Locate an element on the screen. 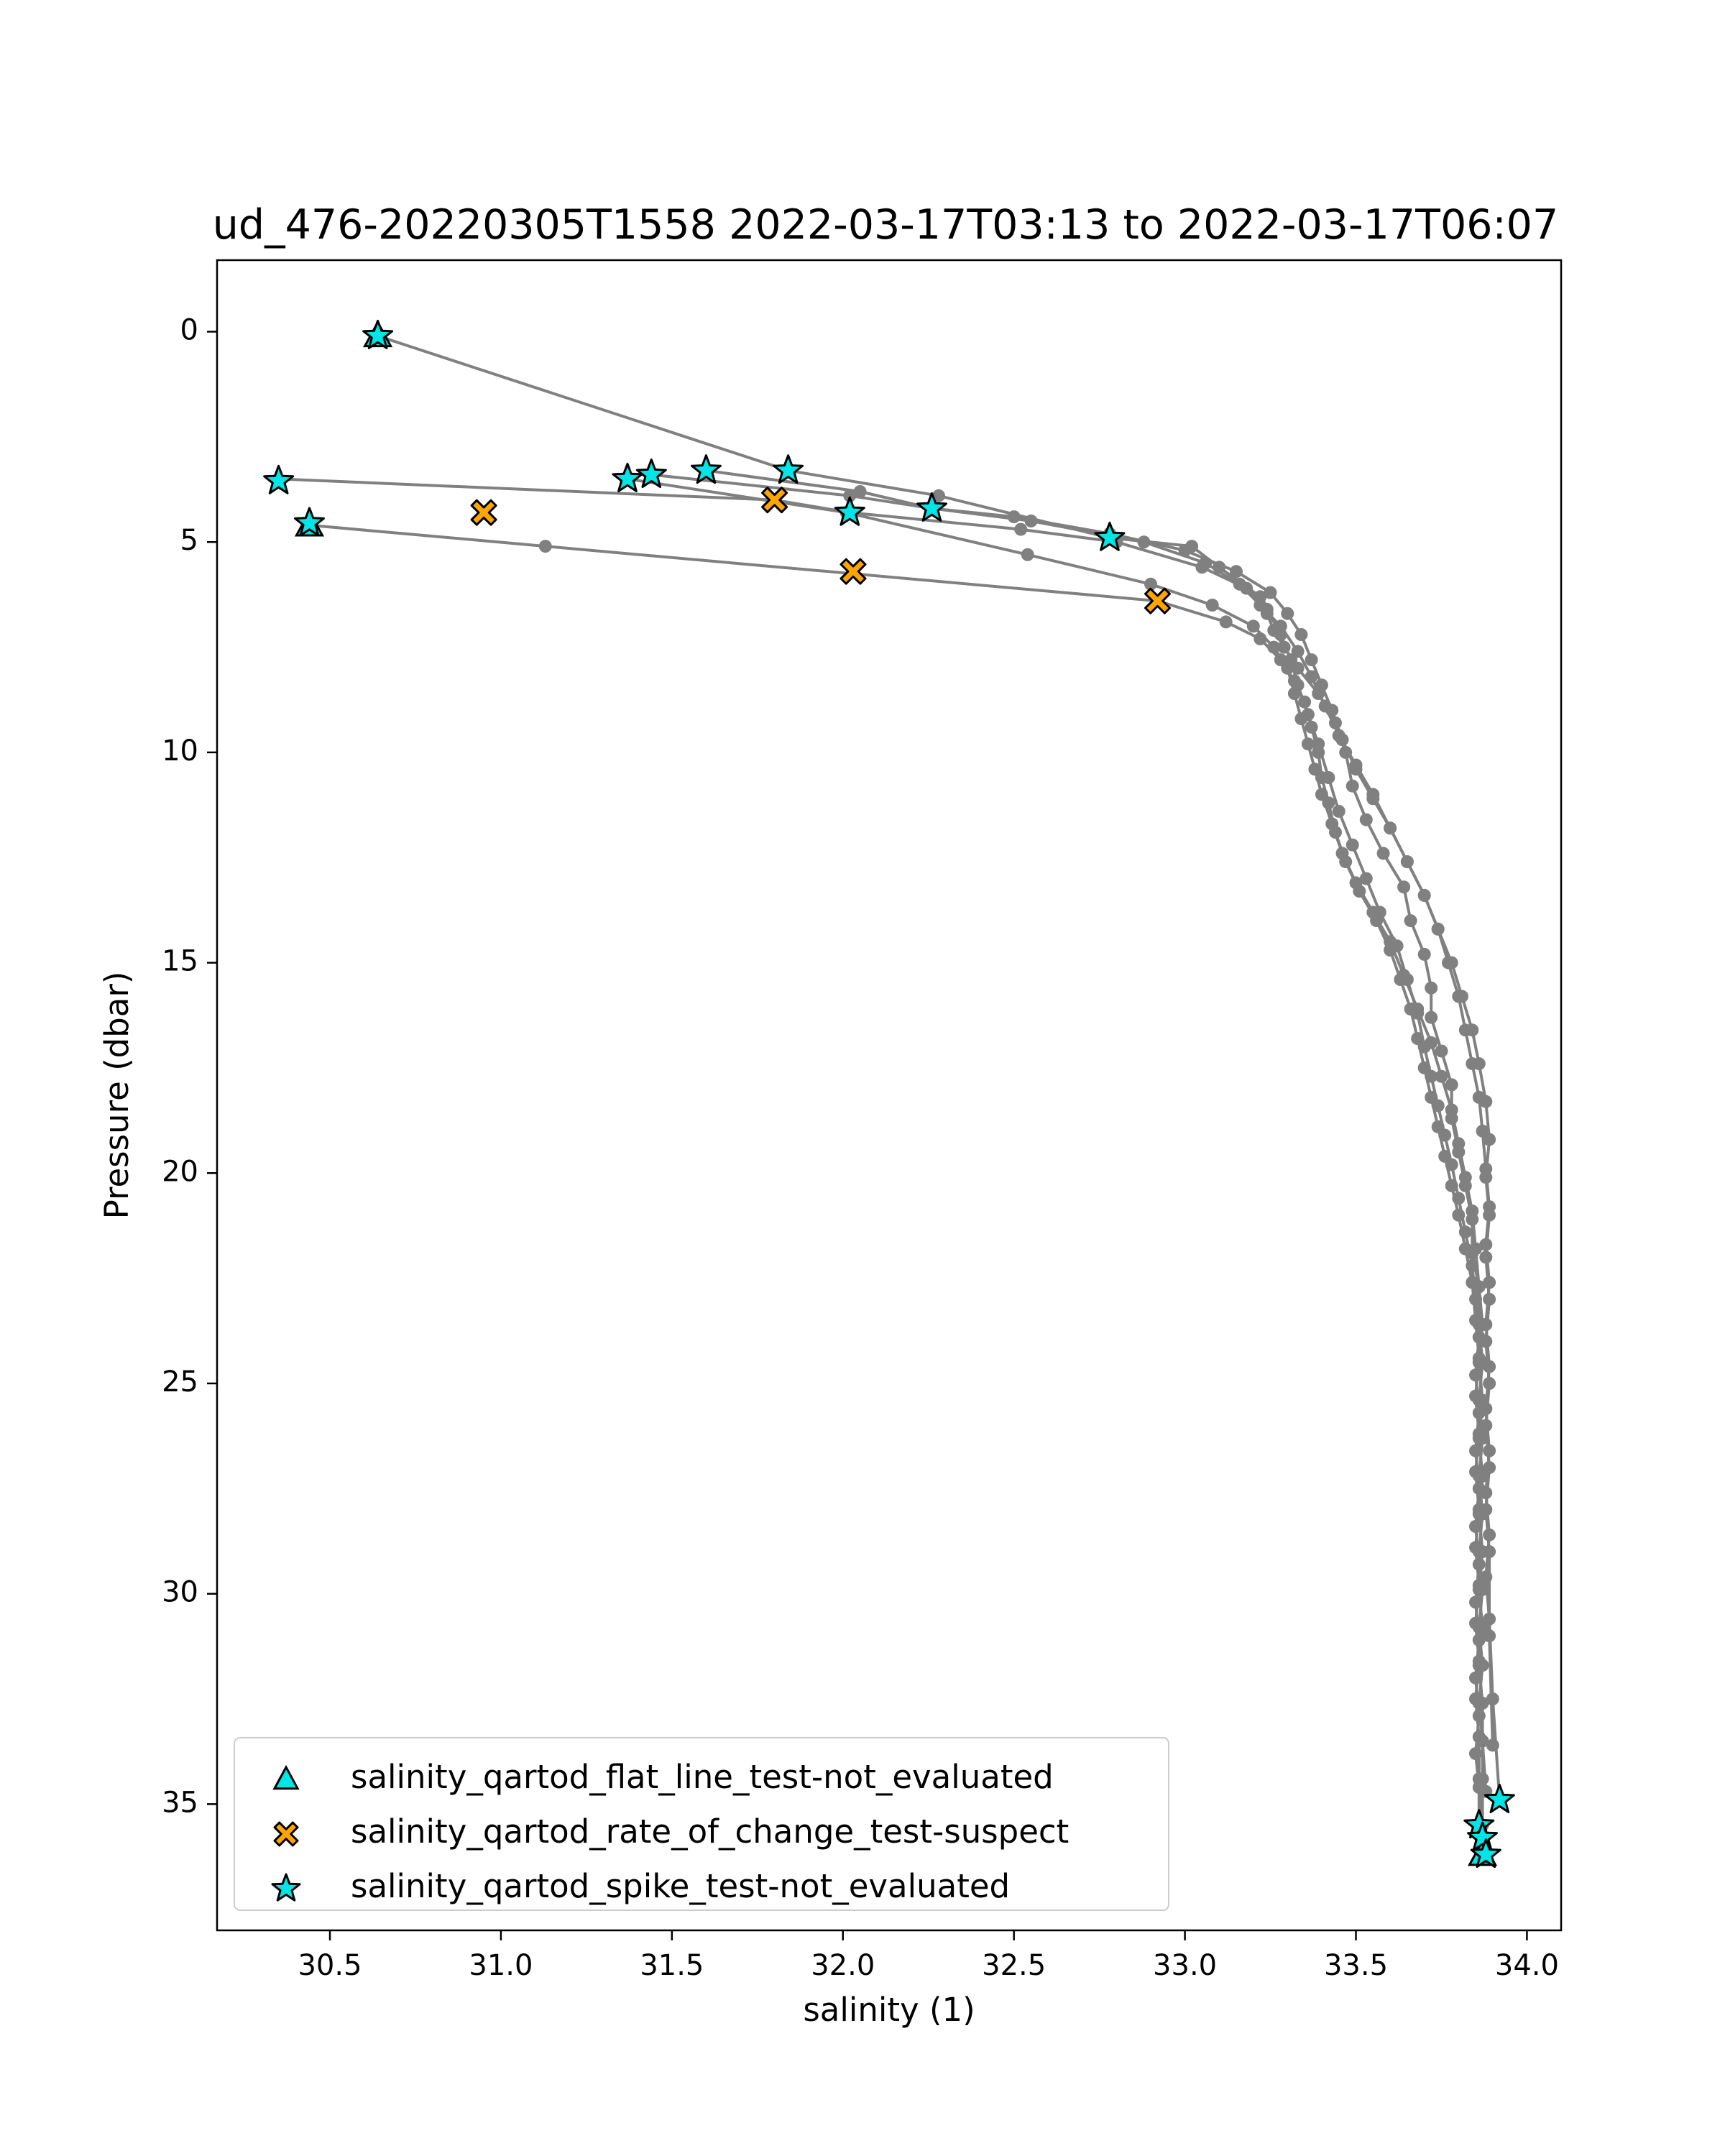  legend-marker-rate-of-change is located at coordinates (286, 1834).